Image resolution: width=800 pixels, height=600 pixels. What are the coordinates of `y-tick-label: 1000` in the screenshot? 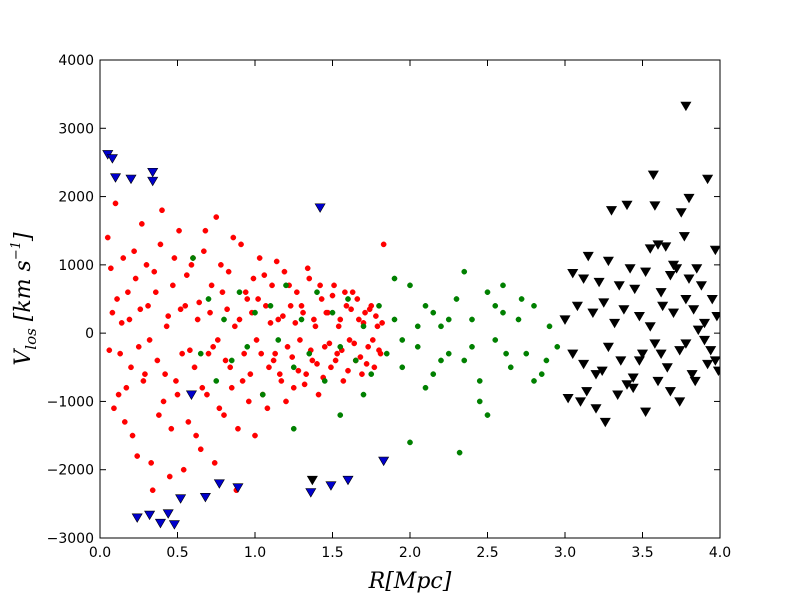 It's located at (76, 266).